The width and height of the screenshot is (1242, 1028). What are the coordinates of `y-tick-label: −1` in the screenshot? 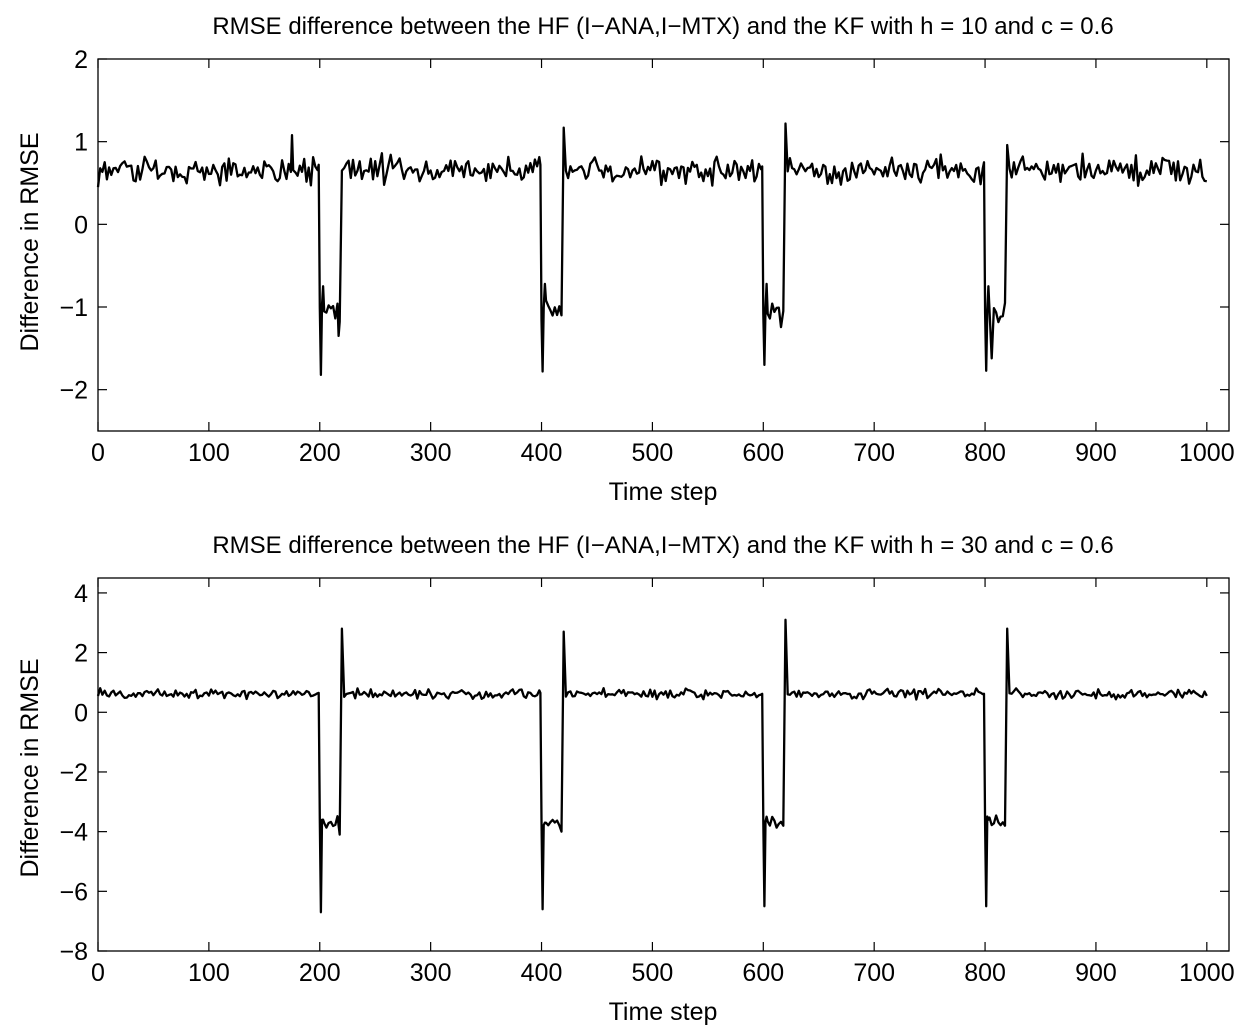 It's located at (73, 308).